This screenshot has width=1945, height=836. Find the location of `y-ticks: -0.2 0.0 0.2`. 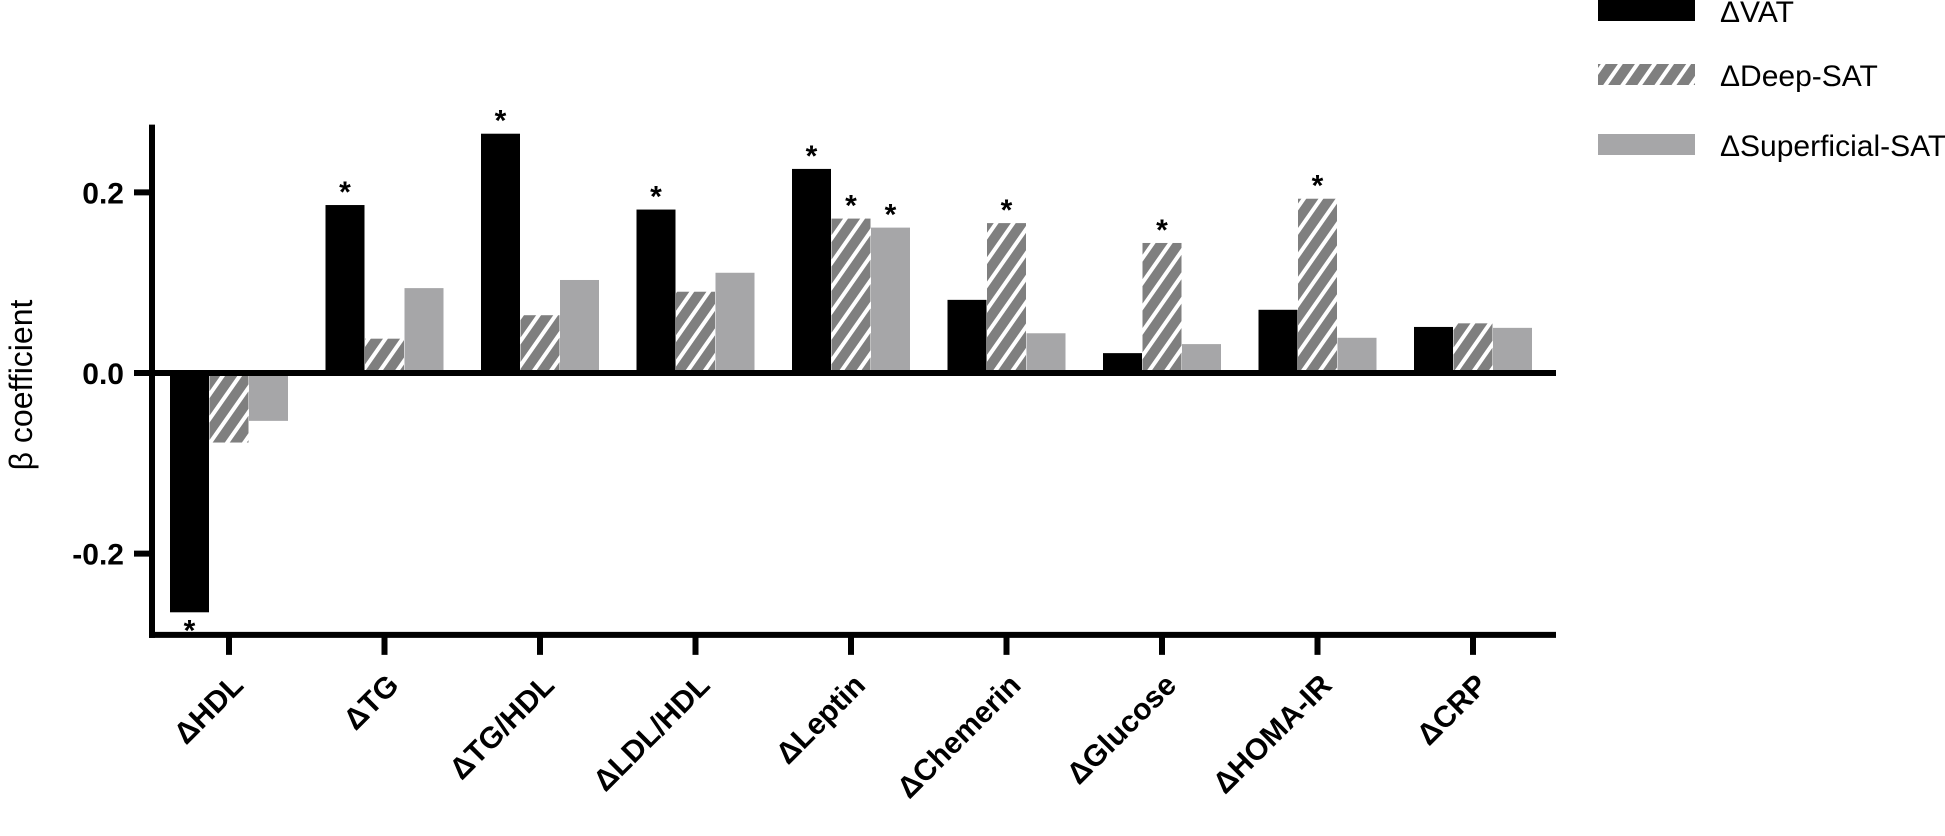

y-ticks: -0.2 0.0 0.2 is located at coordinates (112, 374).